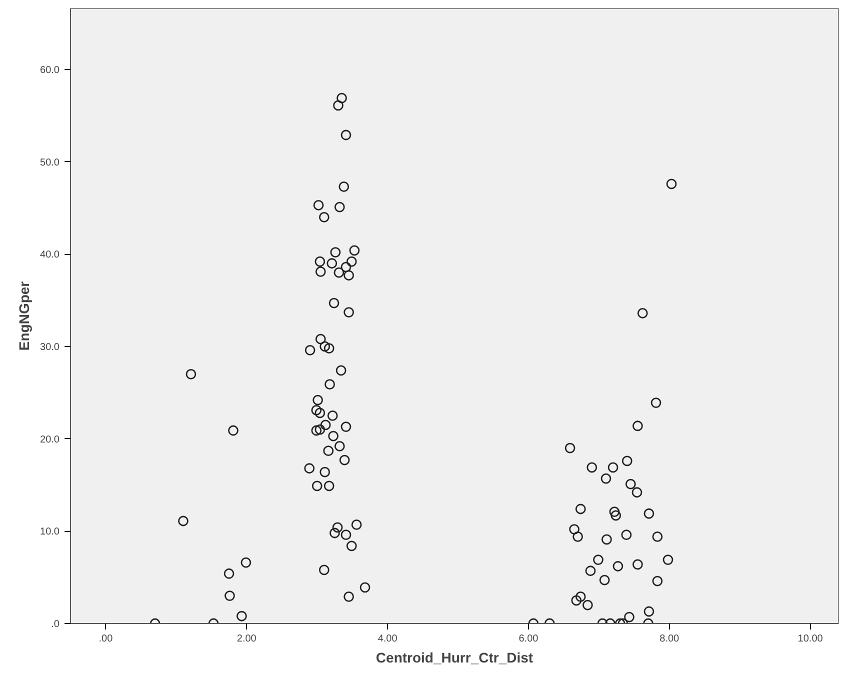 The image size is (844, 683). What do you see at coordinates (55, 624) in the screenshot?
I see `y-tick-label: .0` at bounding box center [55, 624].